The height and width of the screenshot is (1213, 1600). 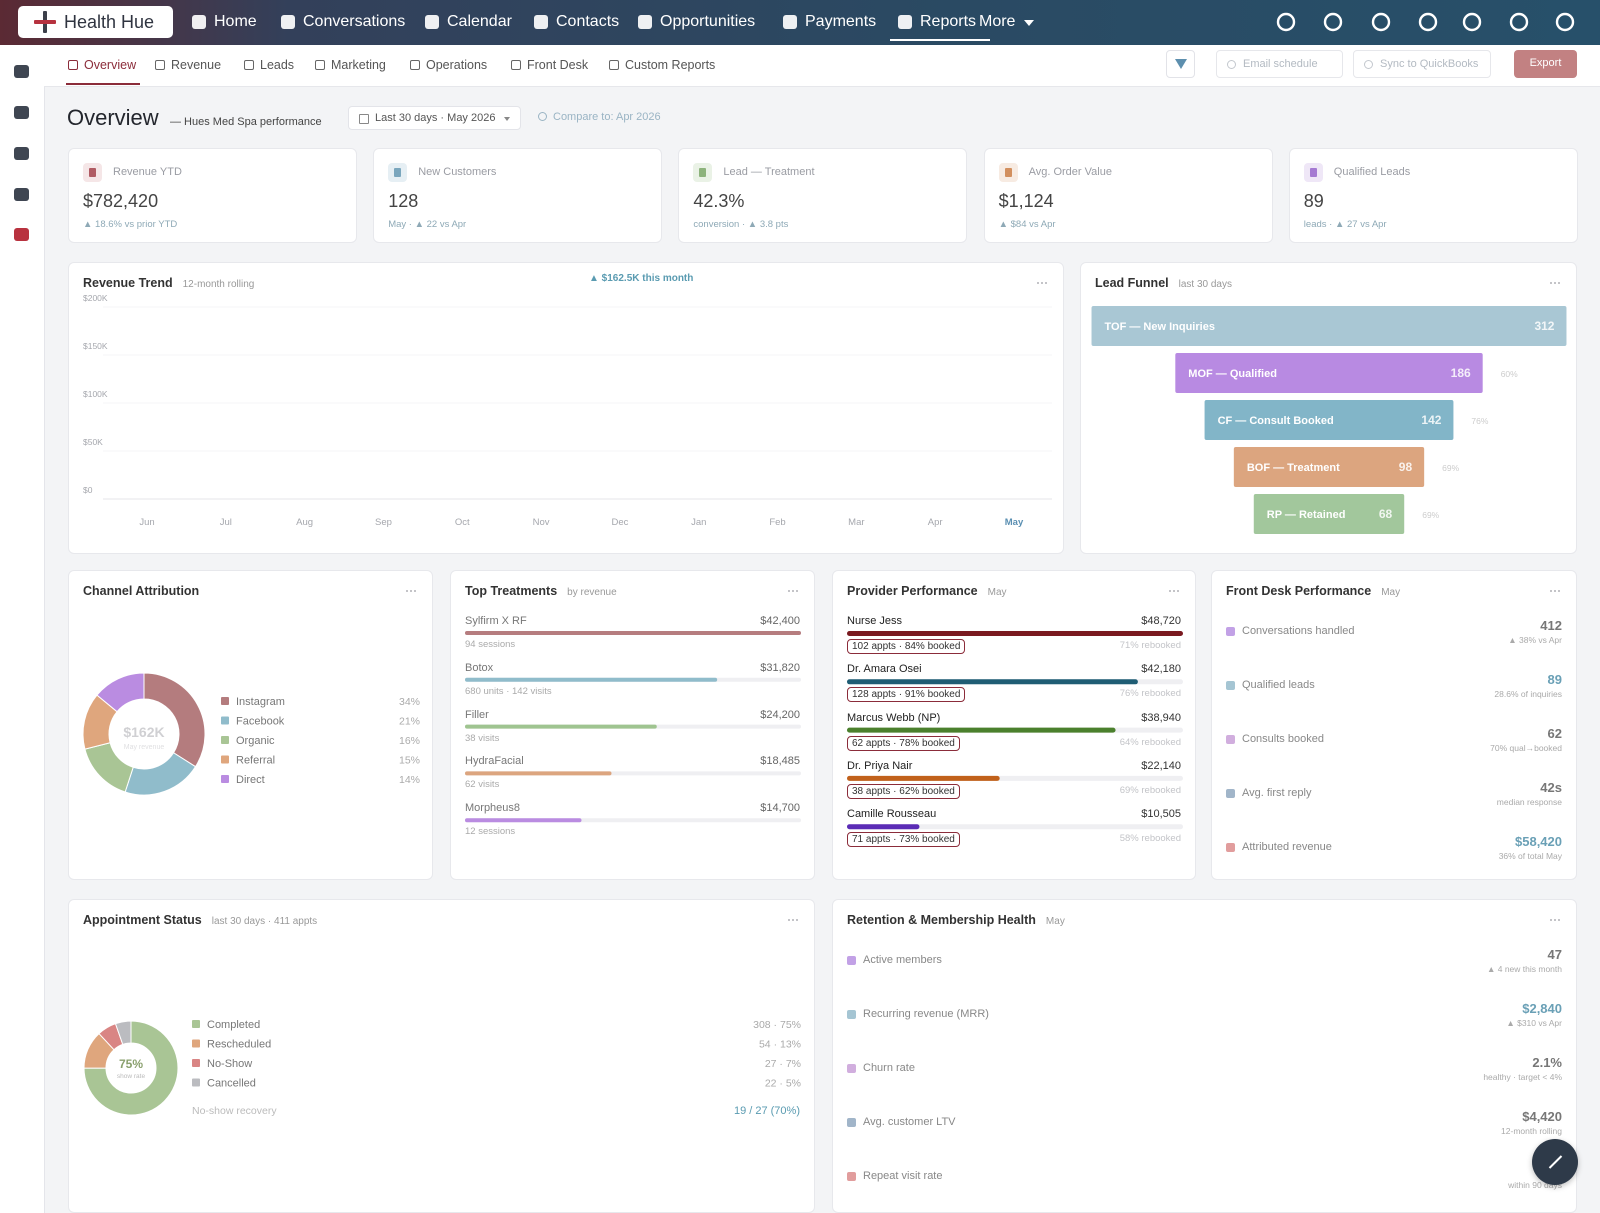 I want to click on x-tick-label: Mar, so click(x=856, y=522).